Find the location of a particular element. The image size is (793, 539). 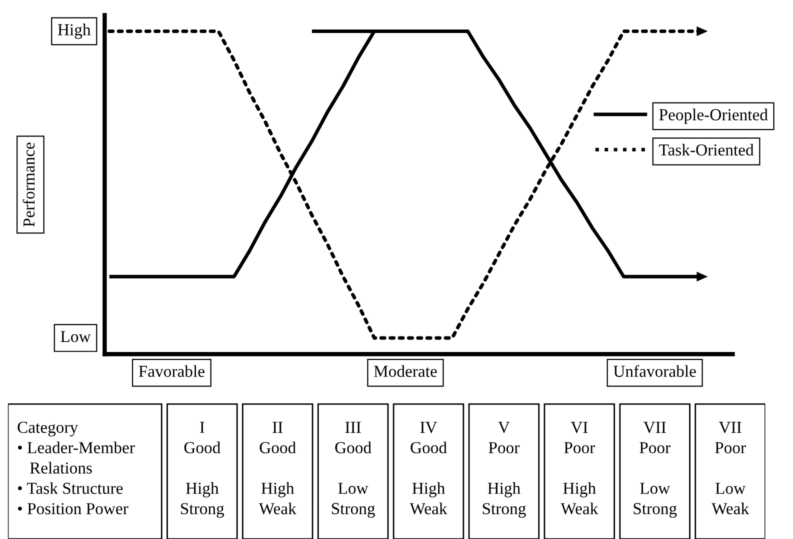

text: IV Good High Weak is located at coordinates (429, 468).